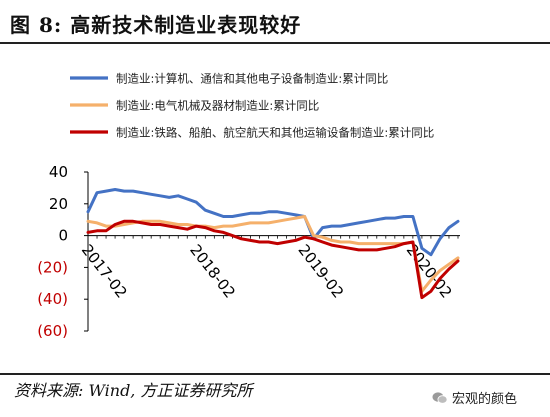  What do you see at coordinates (52, 331) in the screenshot?
I see `y-tick-label: (60)` at bounding box center [52, 331].